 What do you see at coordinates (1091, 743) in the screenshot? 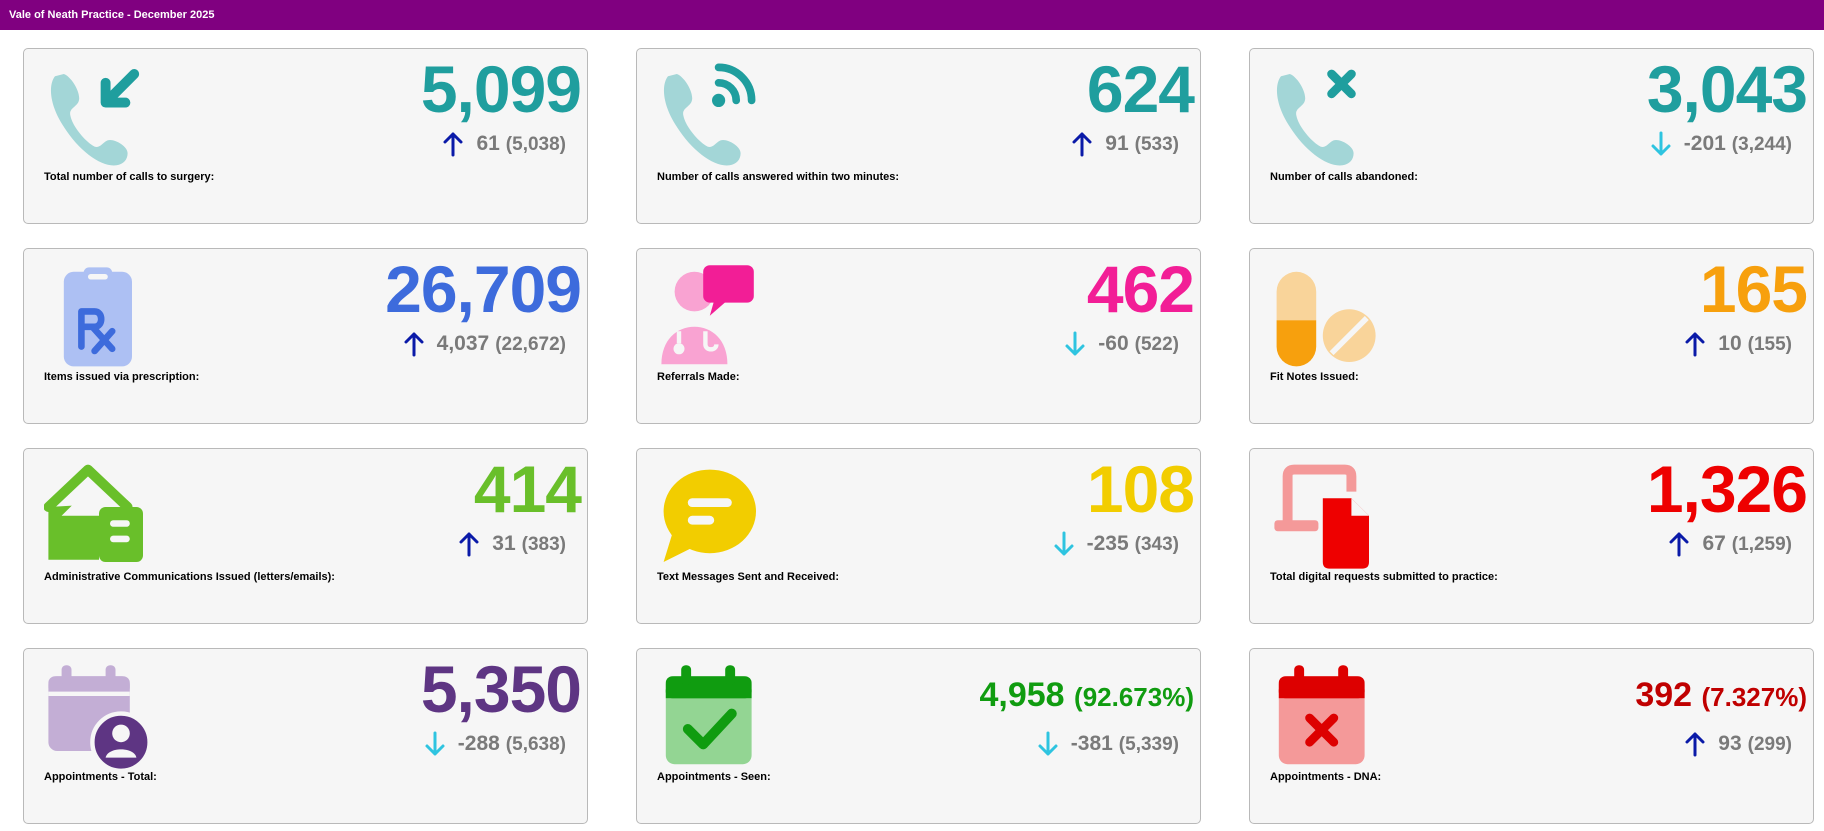
I see `kpi-delta: -381` at bounding box center [1091, 743].